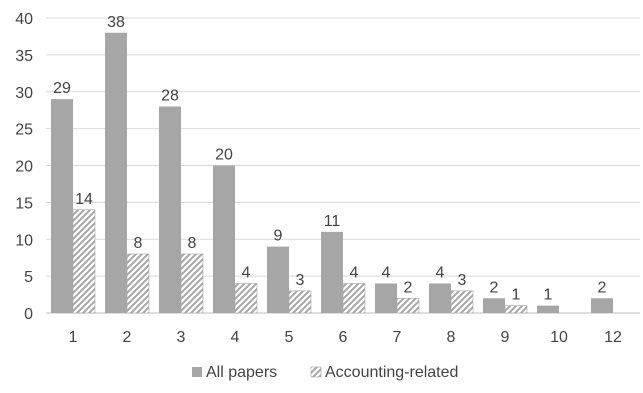 The width and height of the screenshot is (643, 393). I want to click on y-tick-label: 30, so click(24, 93).